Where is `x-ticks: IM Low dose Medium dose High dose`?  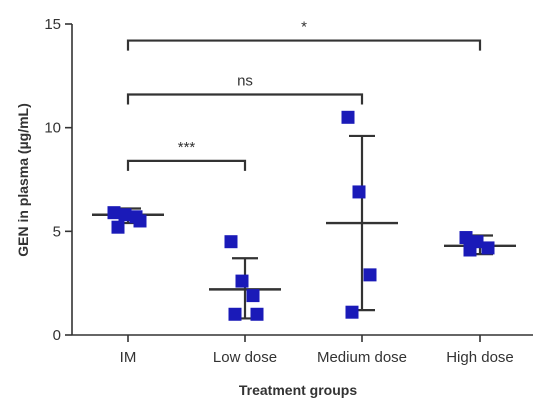
x-ticks: IM Low dose Medium dose High dose is located at coordinates (317, 350).